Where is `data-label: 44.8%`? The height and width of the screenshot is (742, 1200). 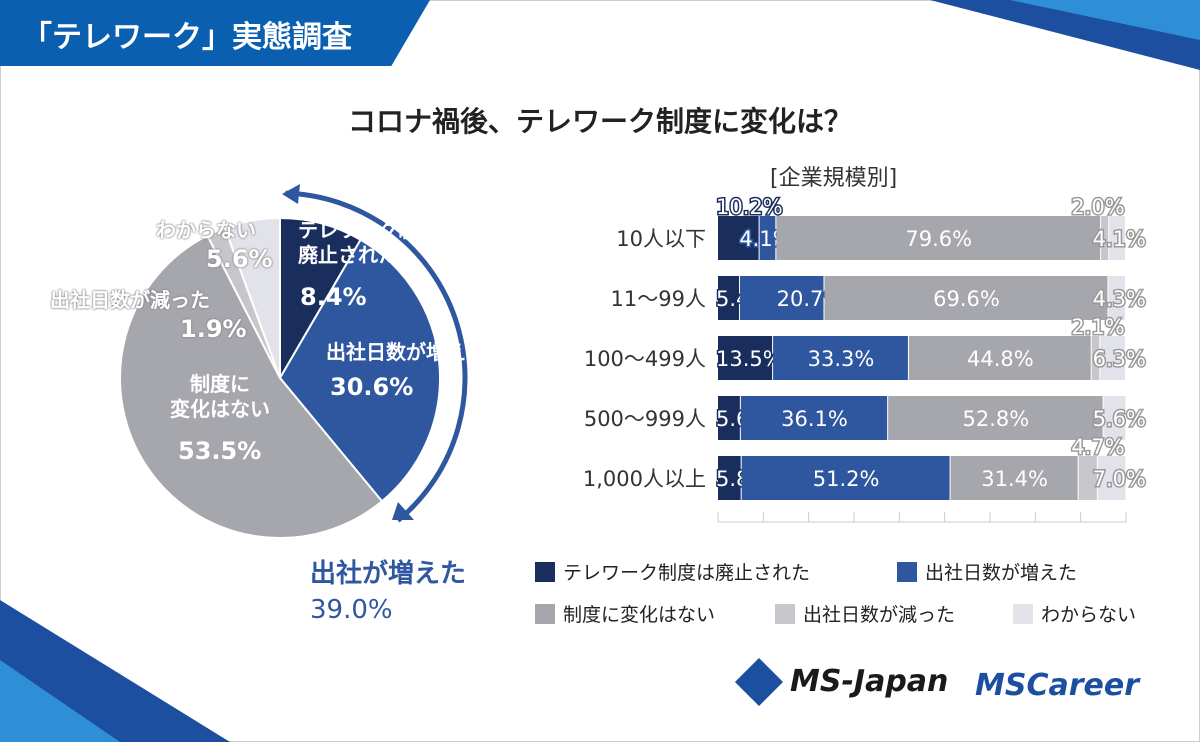 data-label: 44.8% is located at coordinates (1000, 359).